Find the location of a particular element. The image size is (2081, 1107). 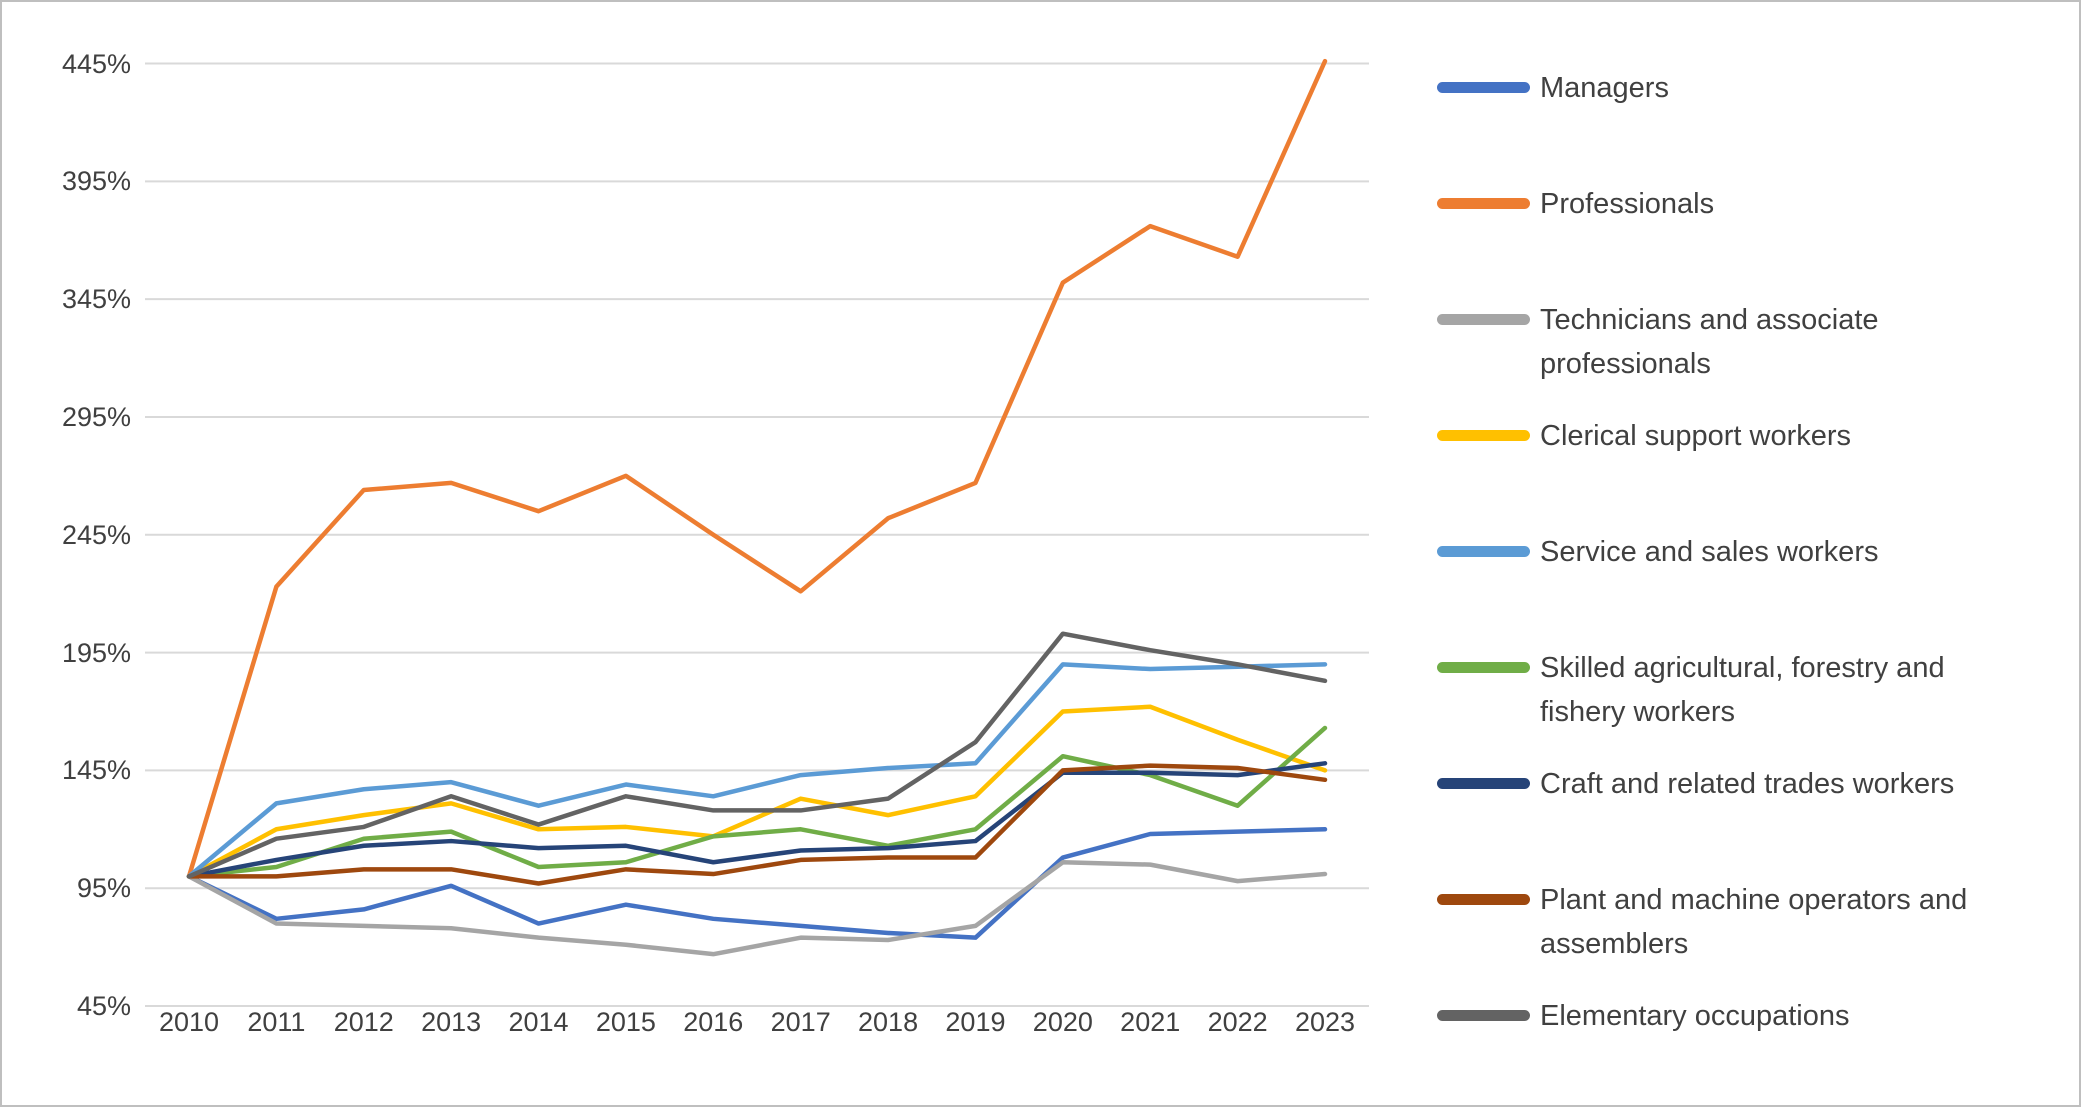

x-axis-tick-label: 2021 is located at coordinates (1150, 1022).